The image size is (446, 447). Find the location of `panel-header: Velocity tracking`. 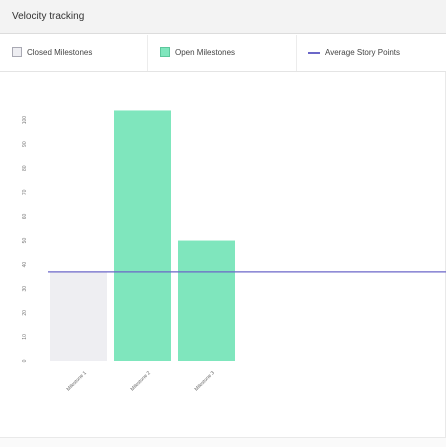

panel-header: Velocity tracking is located at coordinates (223, 17).